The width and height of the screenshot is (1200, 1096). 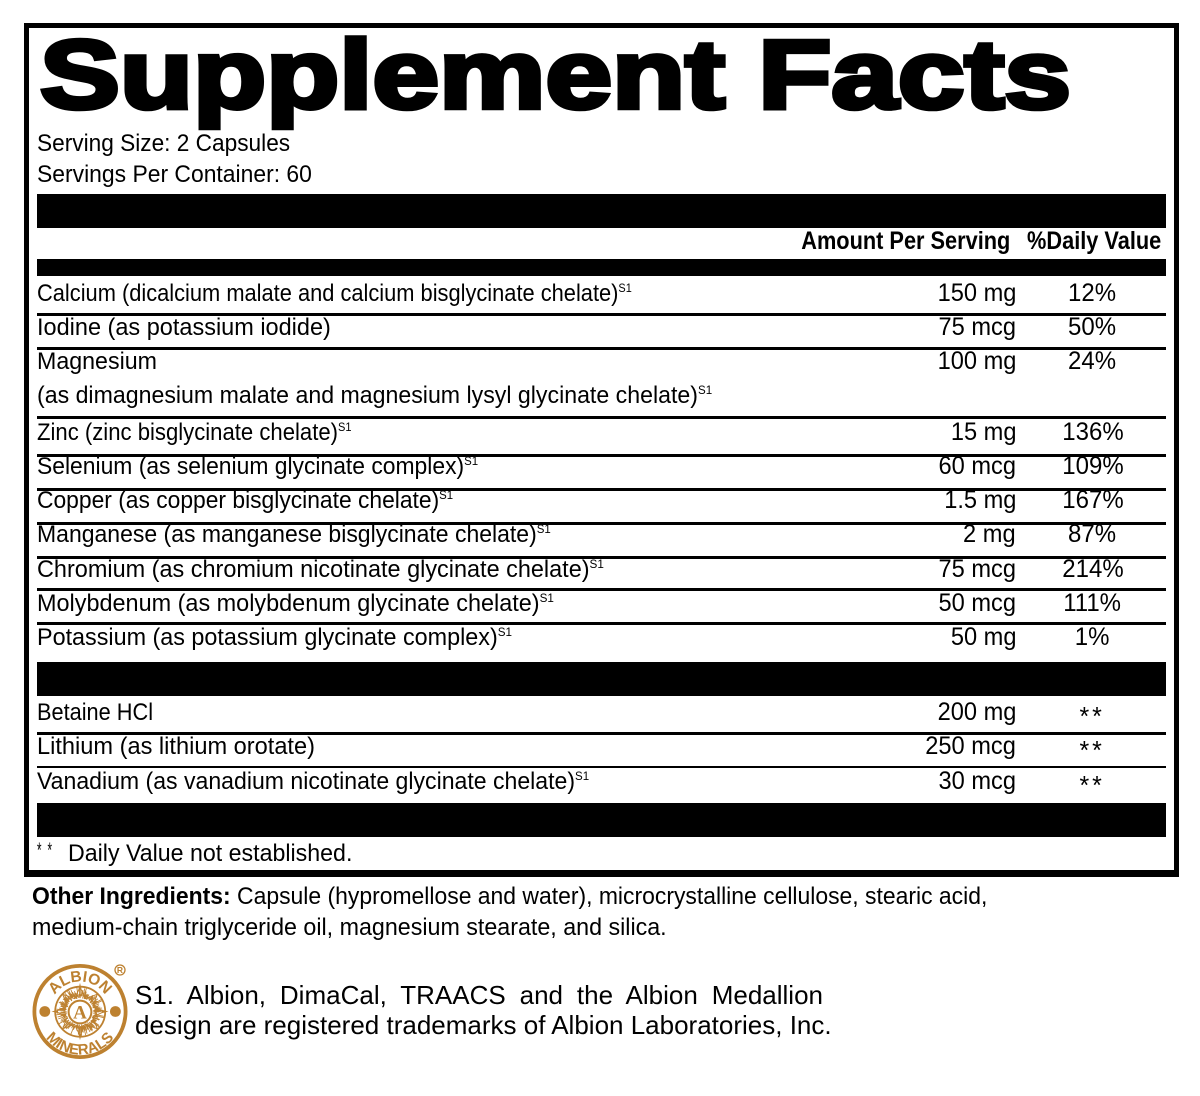 I want to click on svg-text: MINERALS, so click(x=80, y=1044).